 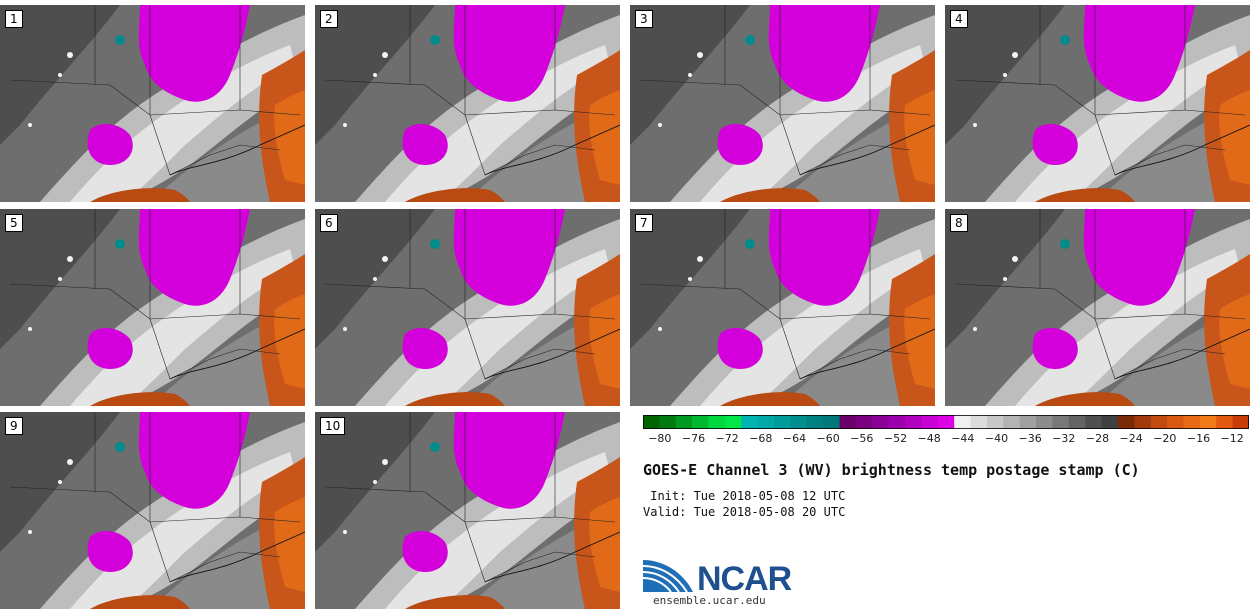 What do you see at coordinates (644, 19) in the screenshot?
I see `panel-number-label: 3` at bounding box center [644, 19].